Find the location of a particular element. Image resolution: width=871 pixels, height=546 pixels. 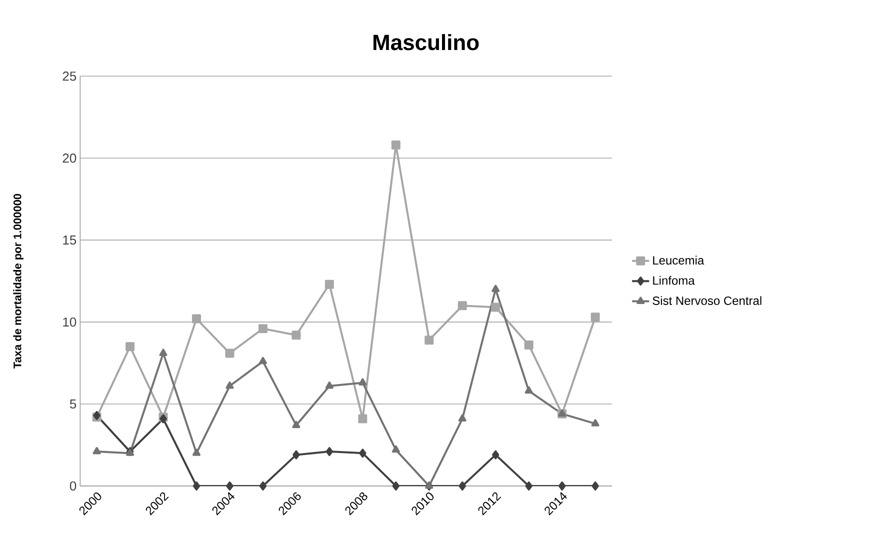

legend-label: Linfoma is located at coordinates (674, 280).